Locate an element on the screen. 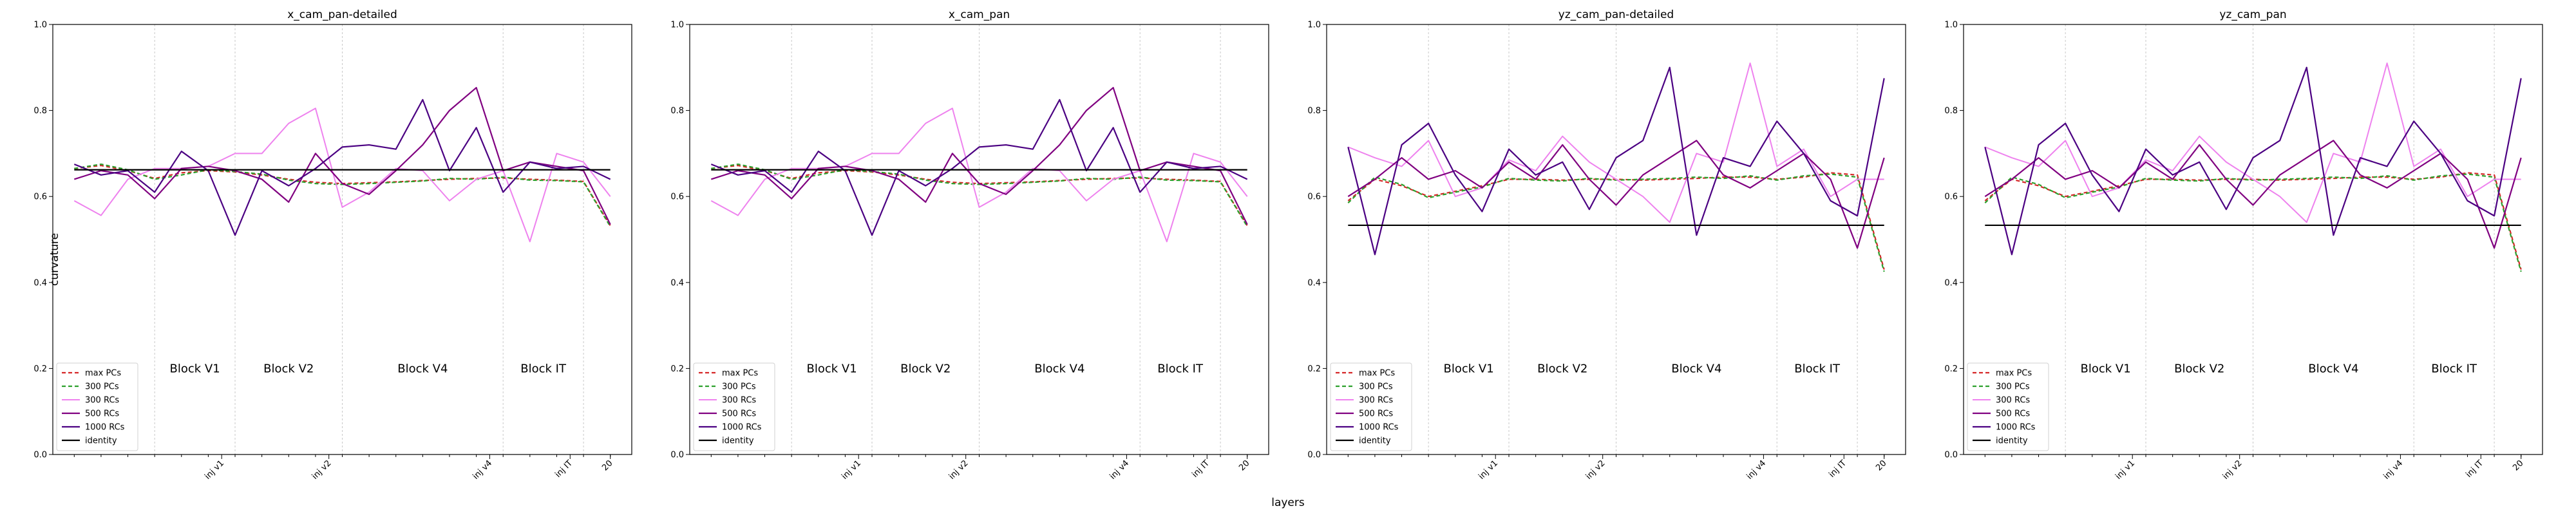  chart-title: yz_cam_pan is located at coordinates (2252, 15).